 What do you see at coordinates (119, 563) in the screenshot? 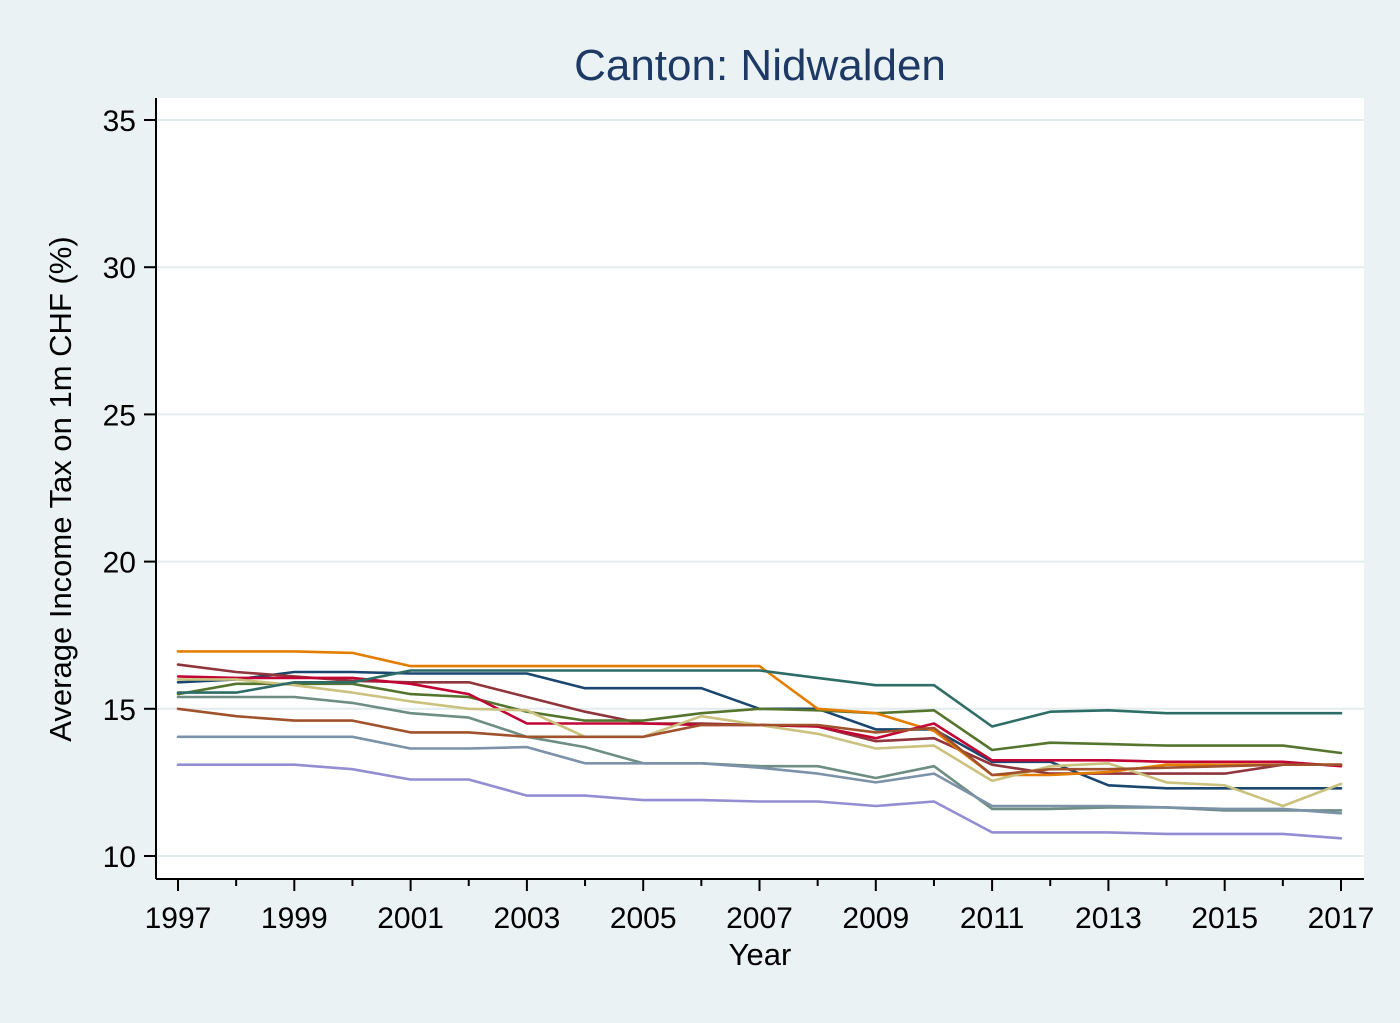
I see `y-tick-label: 20` at bounding box center [119, 563].